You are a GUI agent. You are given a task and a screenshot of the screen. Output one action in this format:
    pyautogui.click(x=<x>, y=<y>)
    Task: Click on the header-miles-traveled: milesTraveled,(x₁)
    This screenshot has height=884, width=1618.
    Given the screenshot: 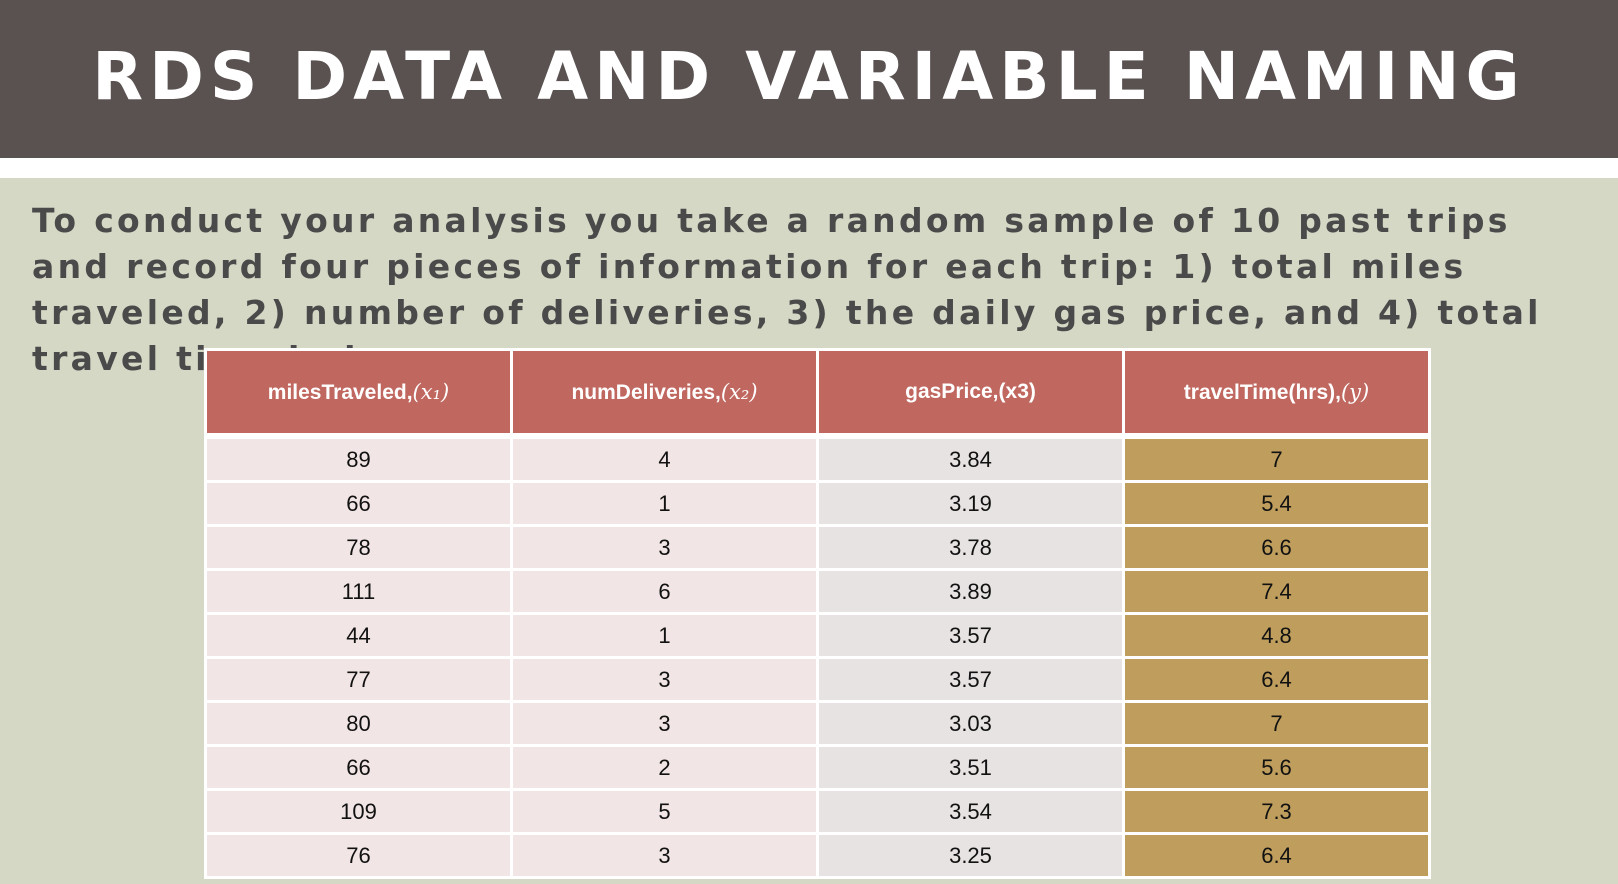 What is the action you would take?
    pyautogui.click(x=358, y=393)
    